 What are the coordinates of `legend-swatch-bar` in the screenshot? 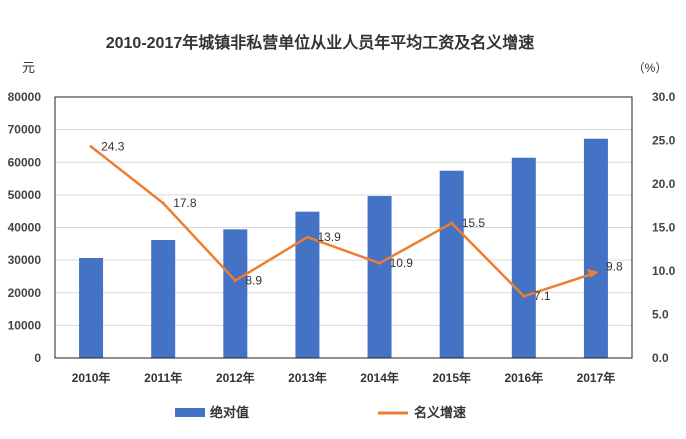 It's located at (190, 412).